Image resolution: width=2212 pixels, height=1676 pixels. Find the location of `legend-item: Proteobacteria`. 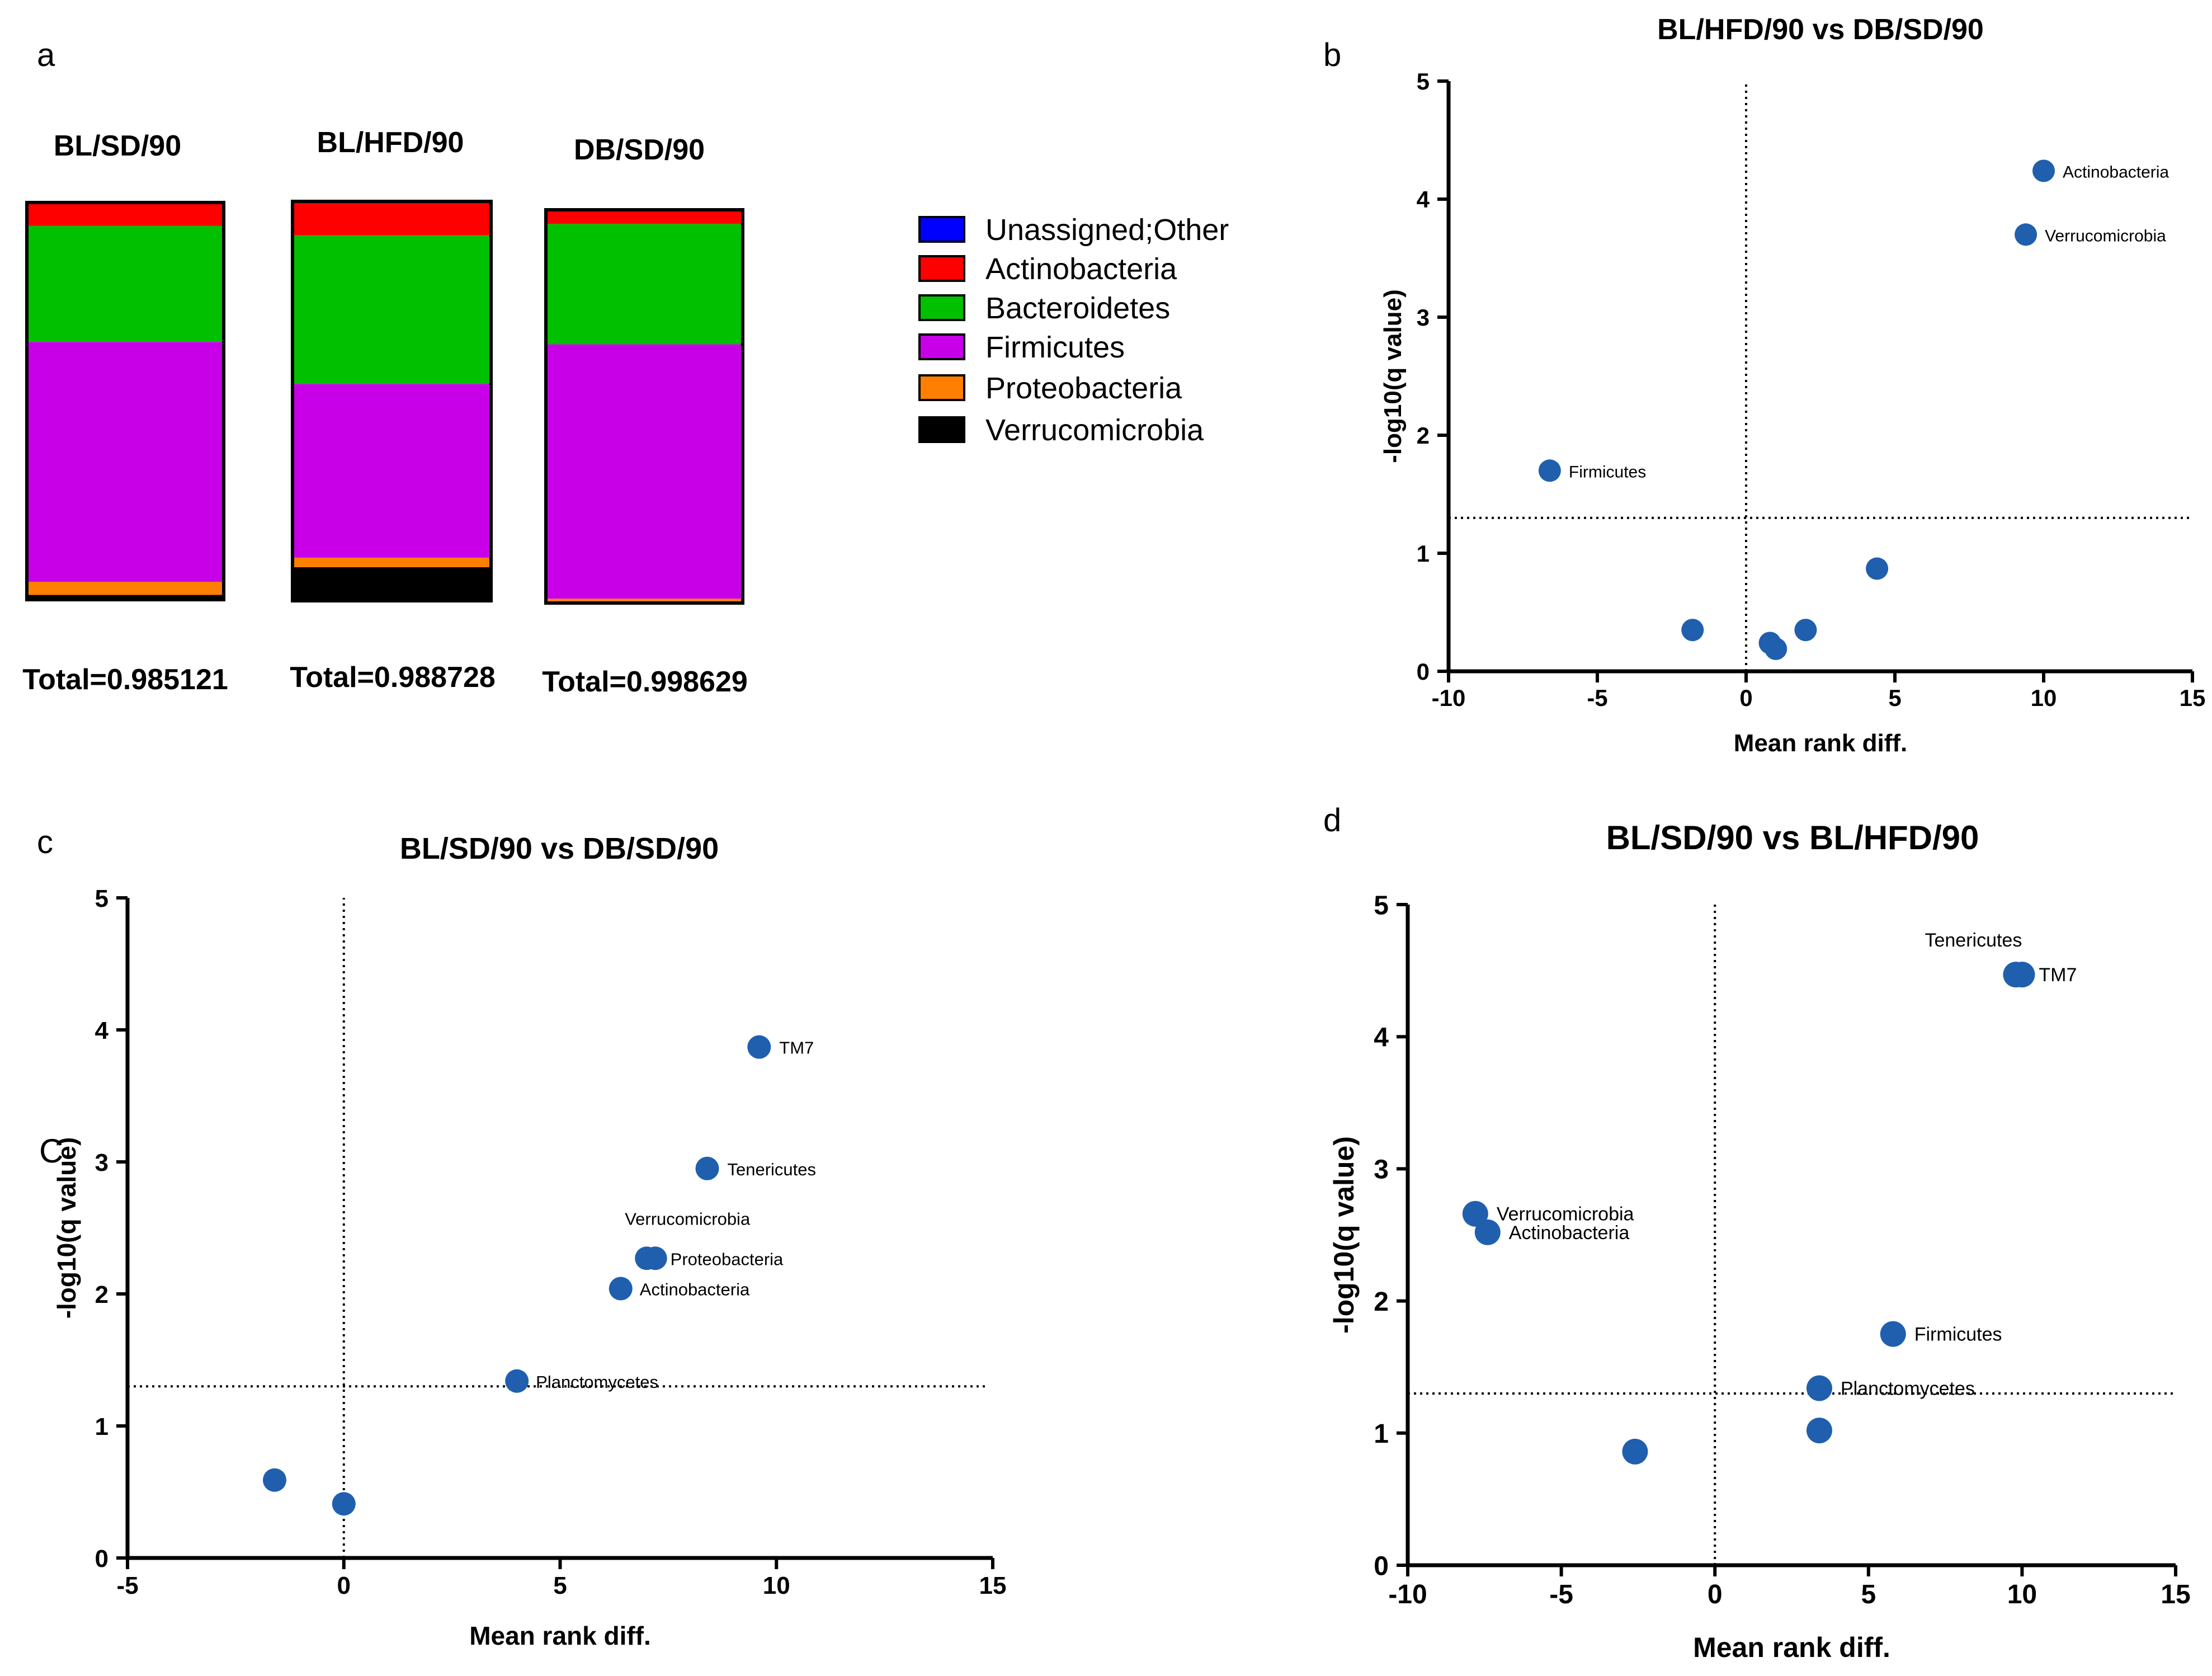

legend-item: Proteobacteria is located at coordinates (1050, 388).